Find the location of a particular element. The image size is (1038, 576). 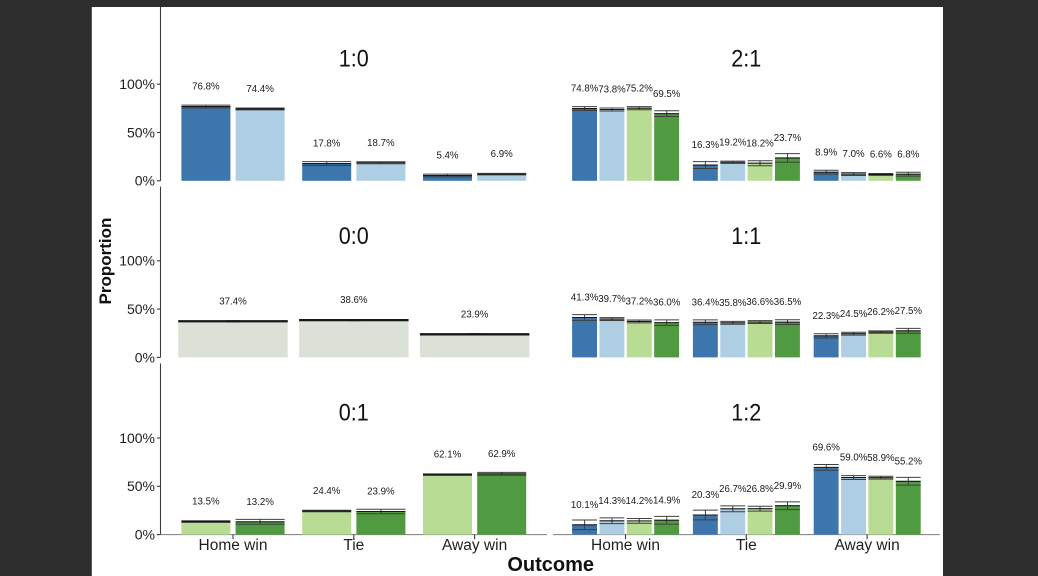

svg-text: 62.9% is located at coordinates (502, 454).